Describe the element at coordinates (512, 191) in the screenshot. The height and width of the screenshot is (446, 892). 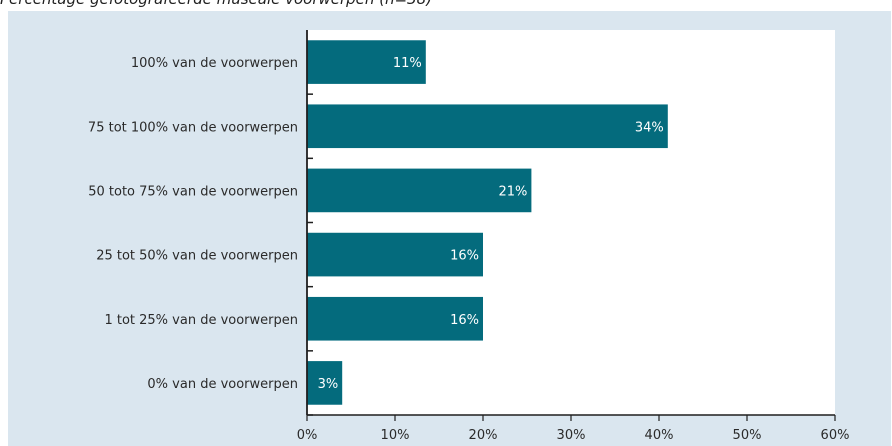
I see `data-label: 21%` at that location.